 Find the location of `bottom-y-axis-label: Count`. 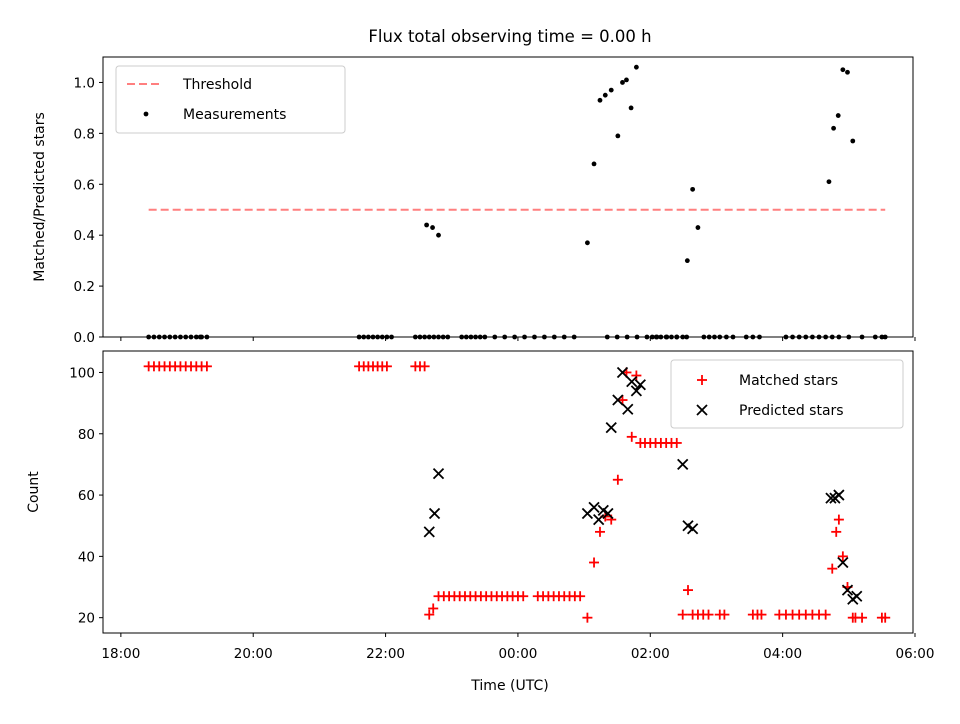

bottom-y-axis-label: Count is located at coordinates (34, 492).